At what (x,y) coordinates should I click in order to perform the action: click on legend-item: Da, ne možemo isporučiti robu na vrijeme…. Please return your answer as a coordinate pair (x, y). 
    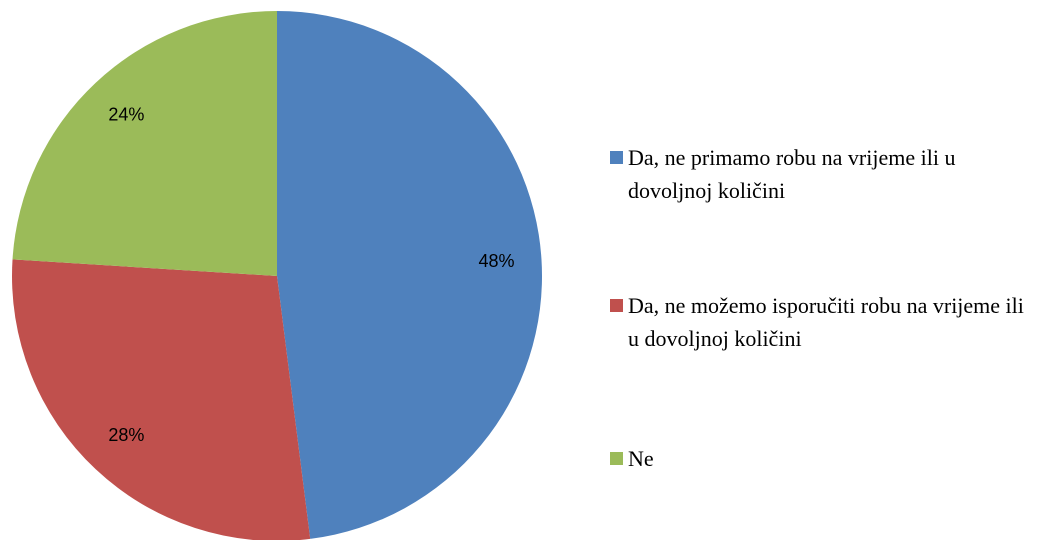
    Looking at the image, I should click on (820, 322).